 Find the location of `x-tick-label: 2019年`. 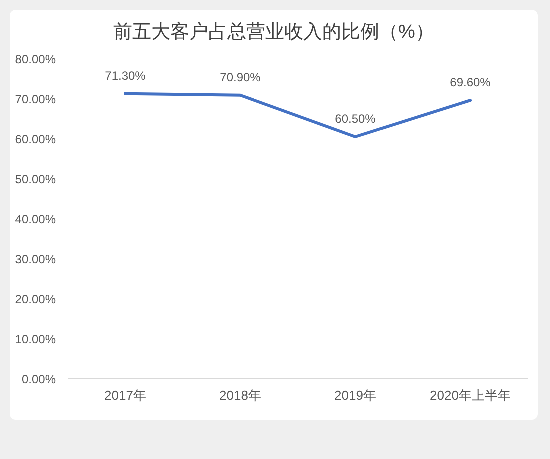

x-tick-label: 2019年 is located at coordinates (355, 396).